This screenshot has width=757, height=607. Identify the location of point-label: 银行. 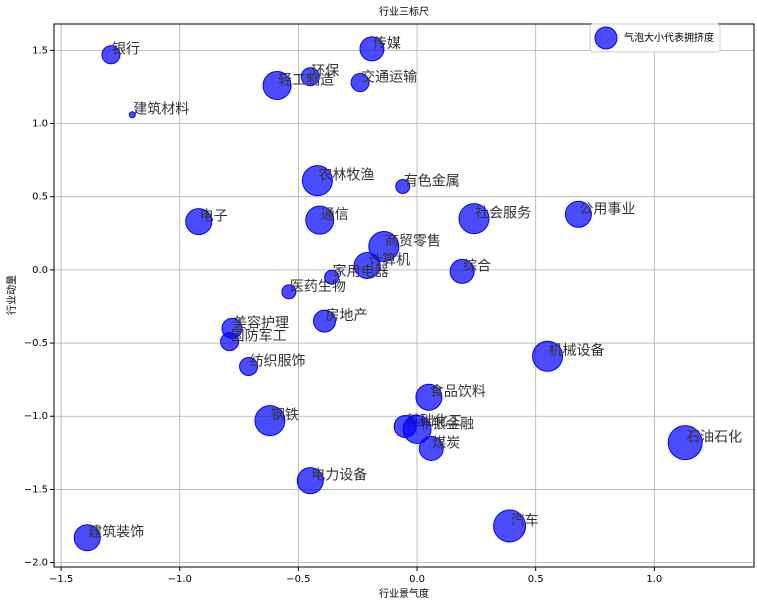
(126, 50).